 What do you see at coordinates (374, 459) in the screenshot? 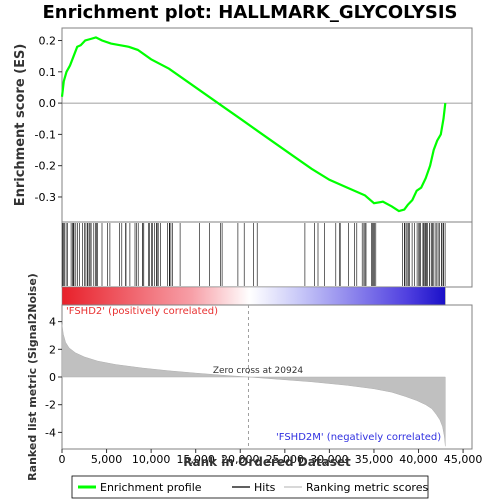
I see `x-tick-label: 35,000` at bounding box center [374, 459].